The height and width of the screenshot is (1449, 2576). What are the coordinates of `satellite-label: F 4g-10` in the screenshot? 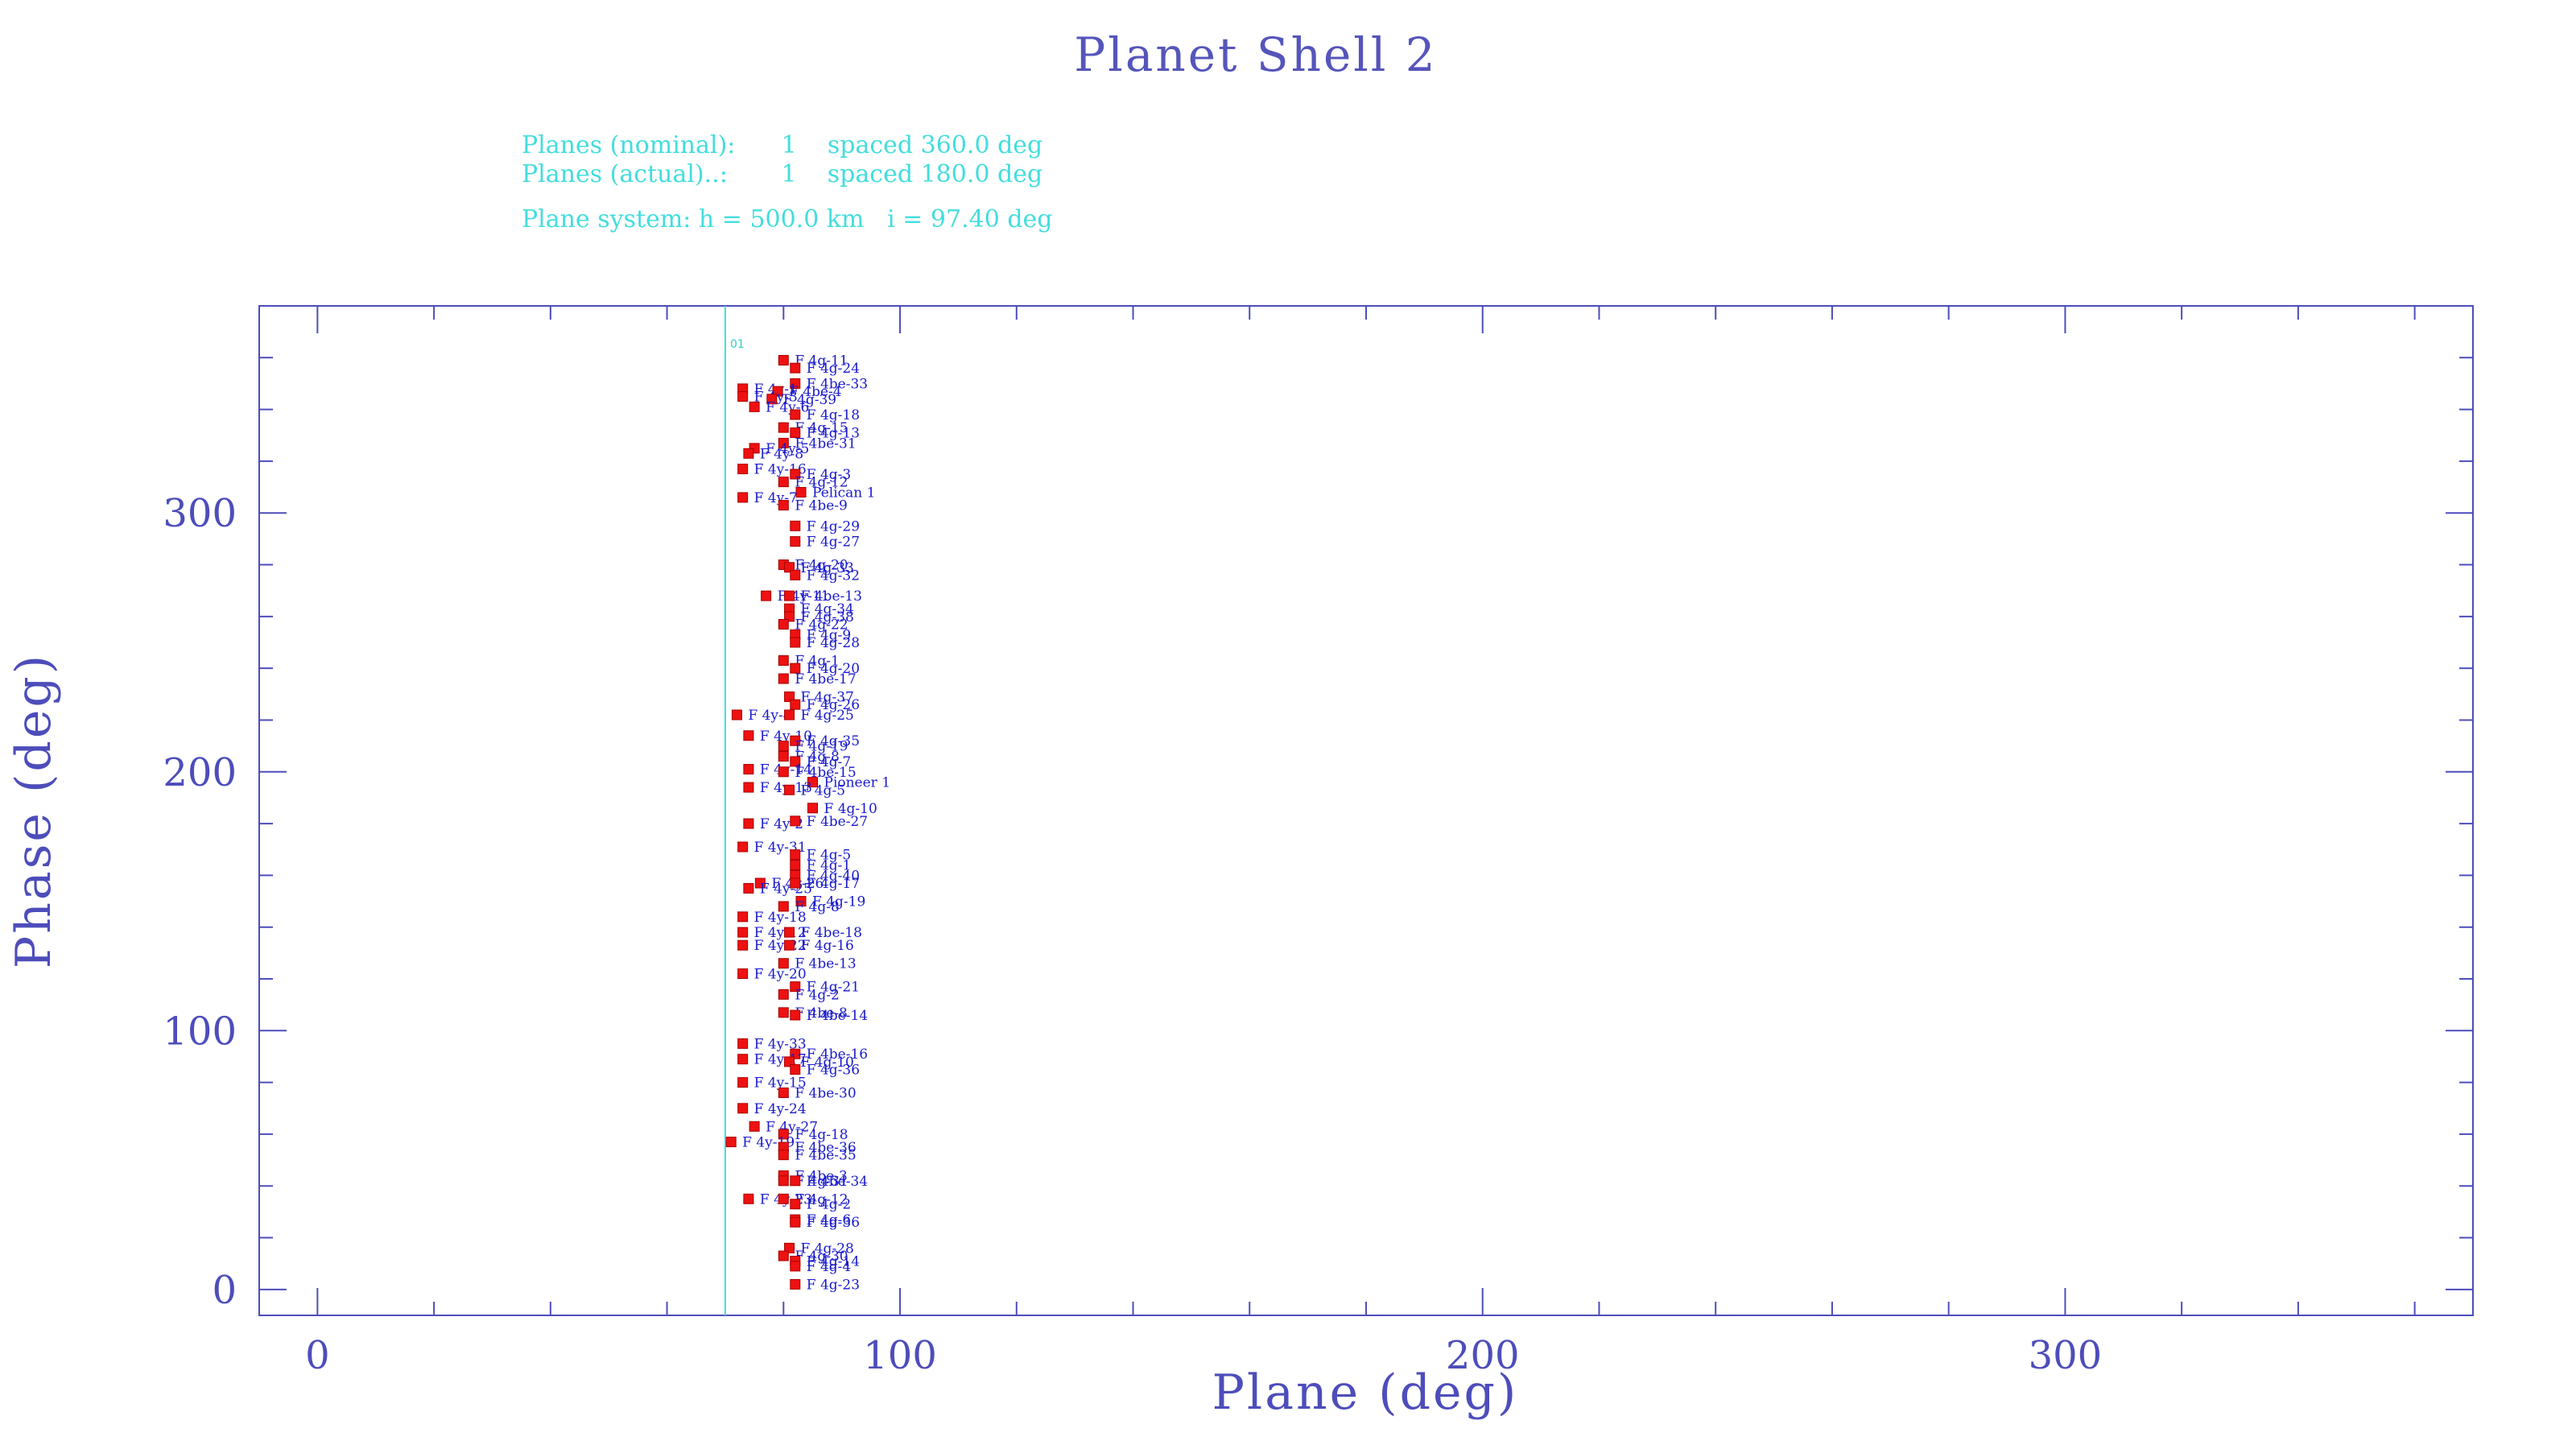 It's located at (827, 1063).